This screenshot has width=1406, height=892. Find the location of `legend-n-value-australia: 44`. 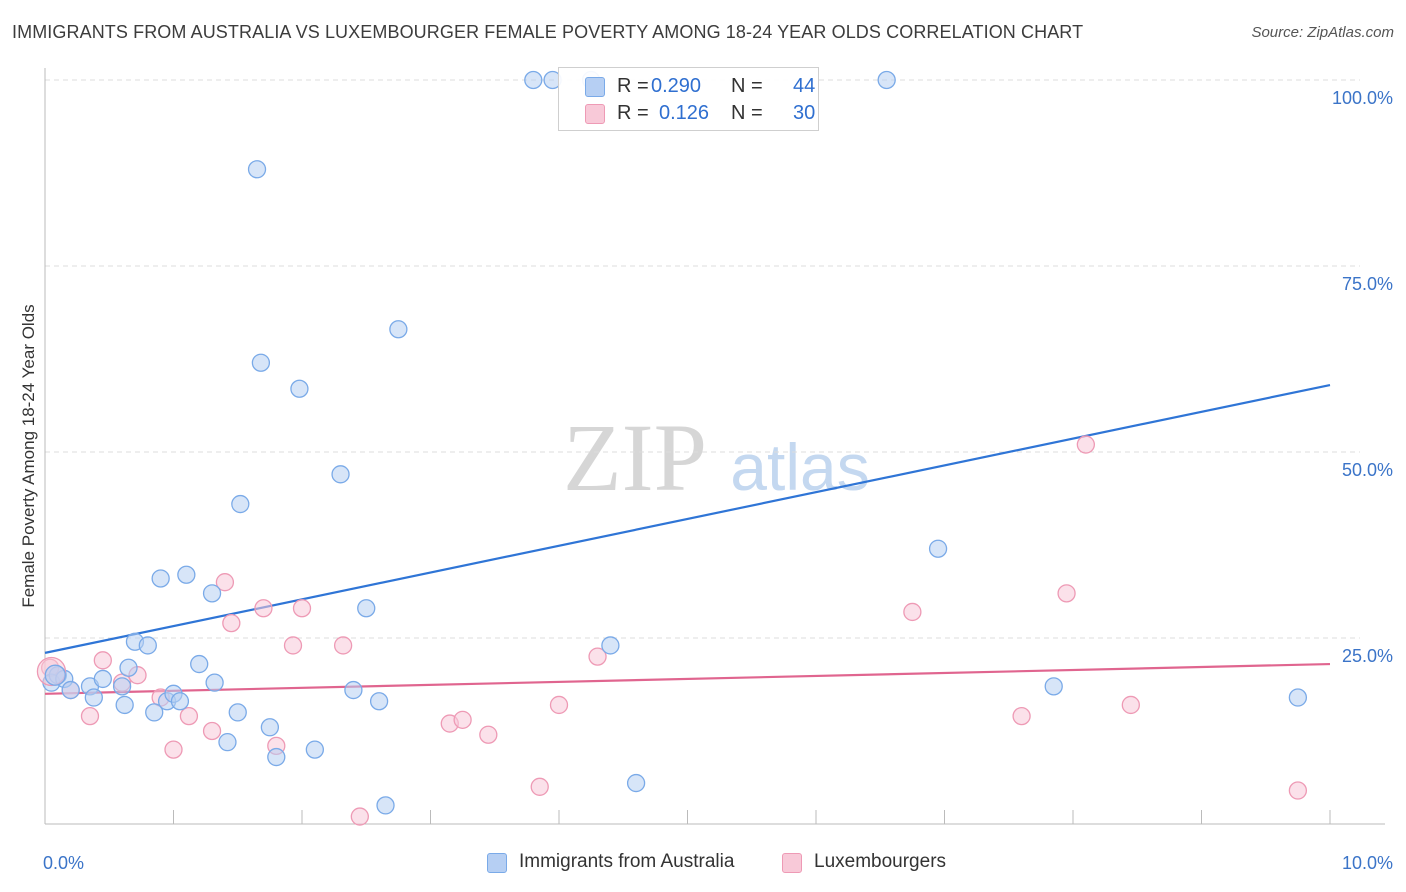

legend-n-value-australia: 44 is located at coordinates (804, 86).